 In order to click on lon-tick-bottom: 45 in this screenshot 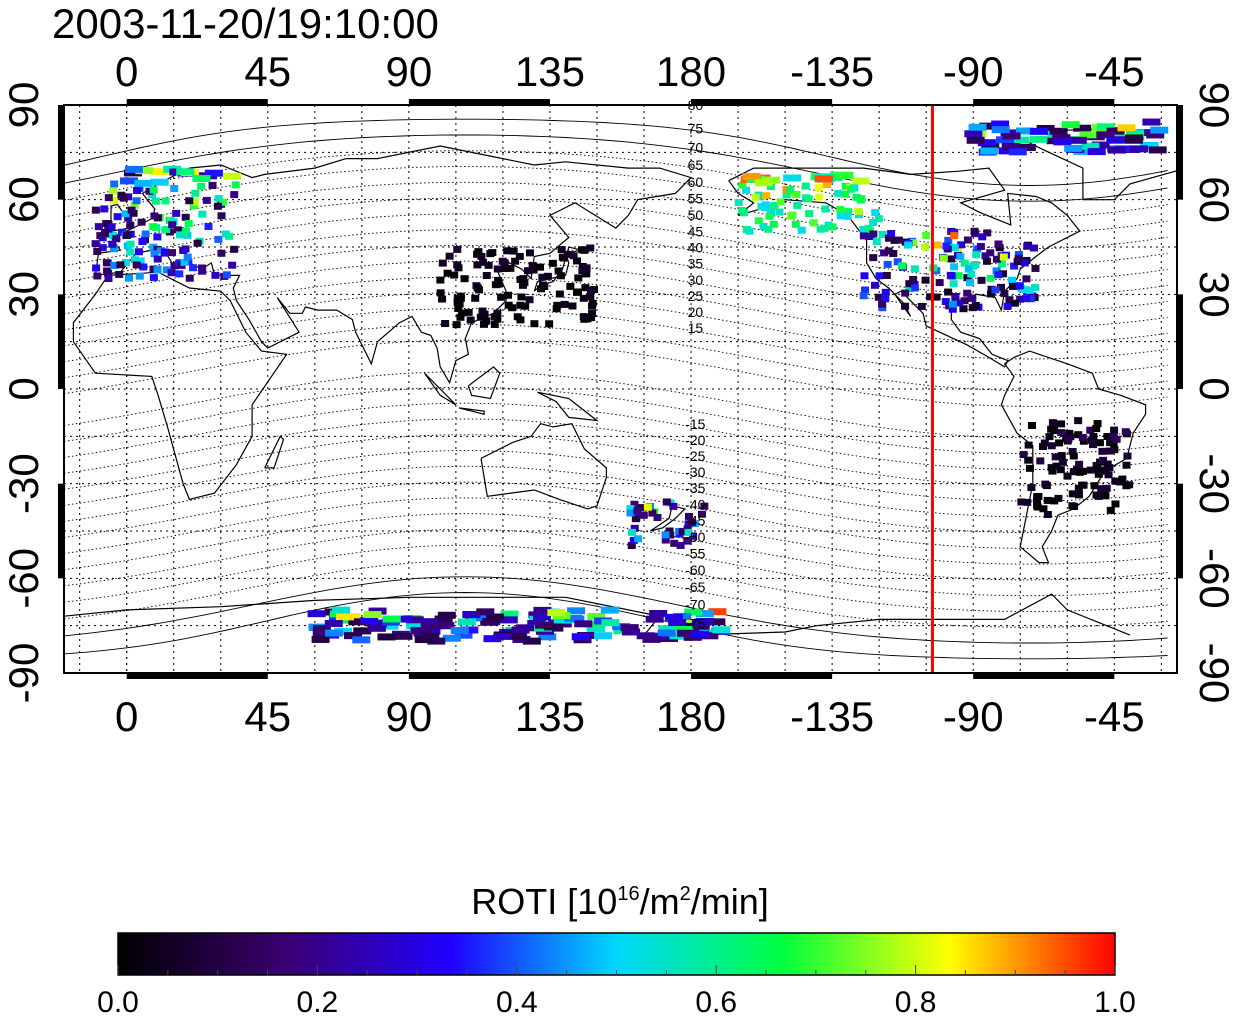, I will do `click(267, 716)`.